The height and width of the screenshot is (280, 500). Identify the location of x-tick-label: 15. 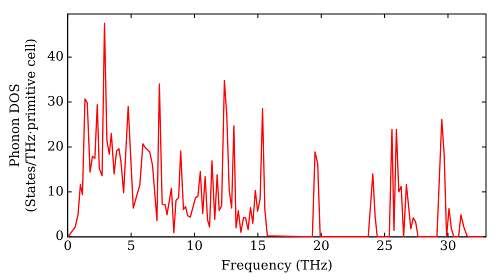
(258, 246).